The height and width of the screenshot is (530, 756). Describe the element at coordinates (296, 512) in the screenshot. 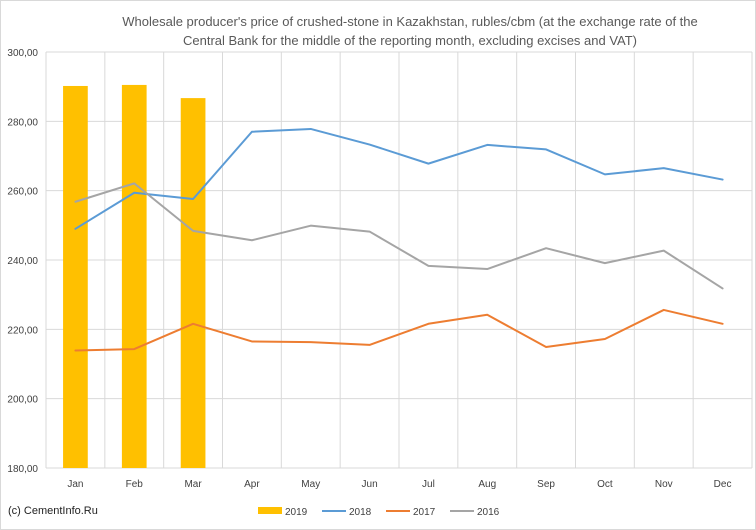

I see `legend-label-2019: 2019` at that location.